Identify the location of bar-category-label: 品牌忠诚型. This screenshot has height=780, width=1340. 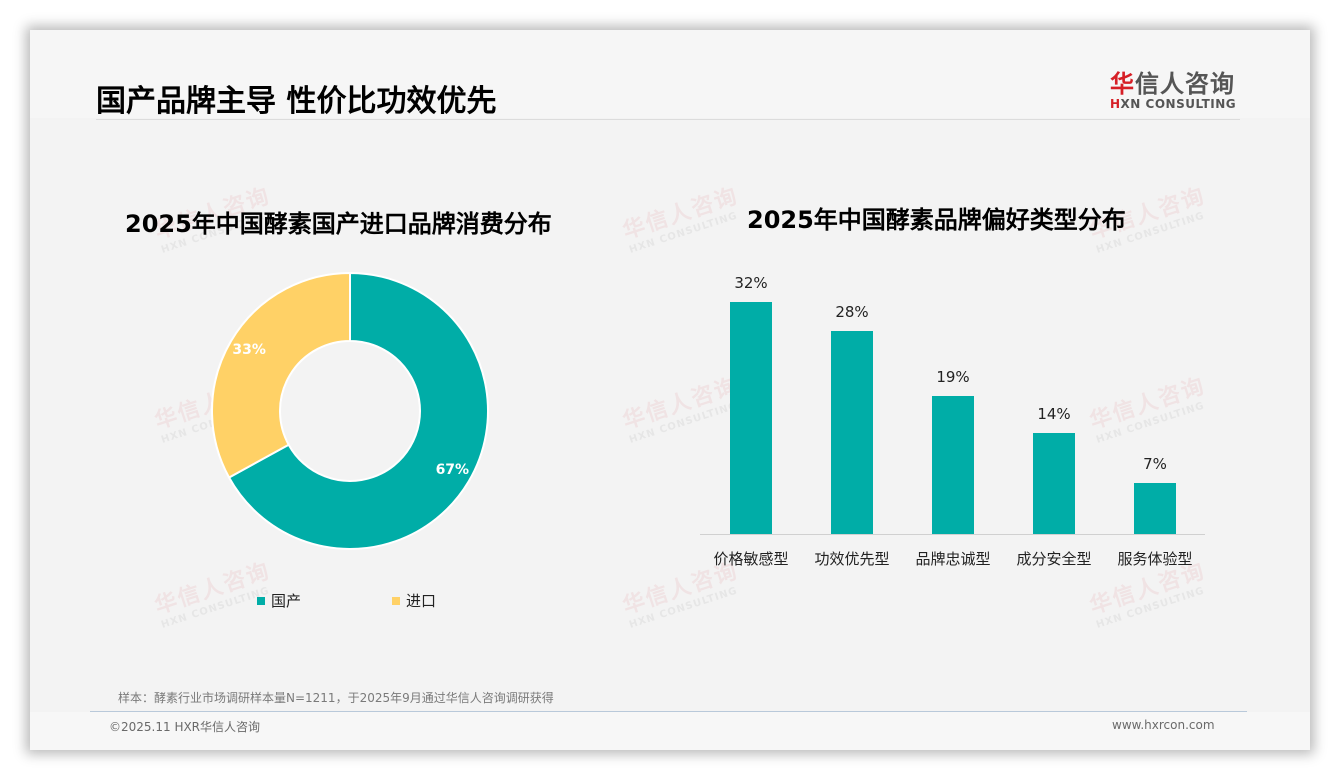
(953, 559).